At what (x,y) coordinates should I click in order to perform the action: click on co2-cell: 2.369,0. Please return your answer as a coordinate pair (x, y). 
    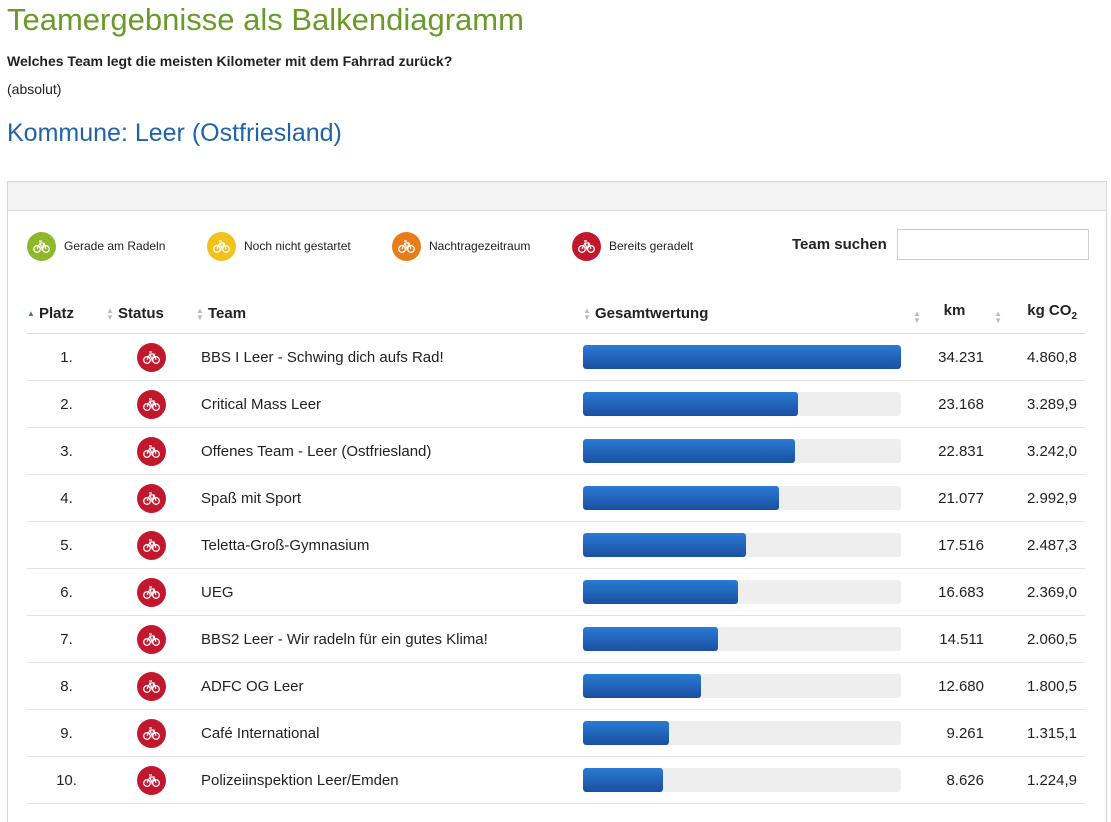
    Looking at the image, I should click on (1035, 592).